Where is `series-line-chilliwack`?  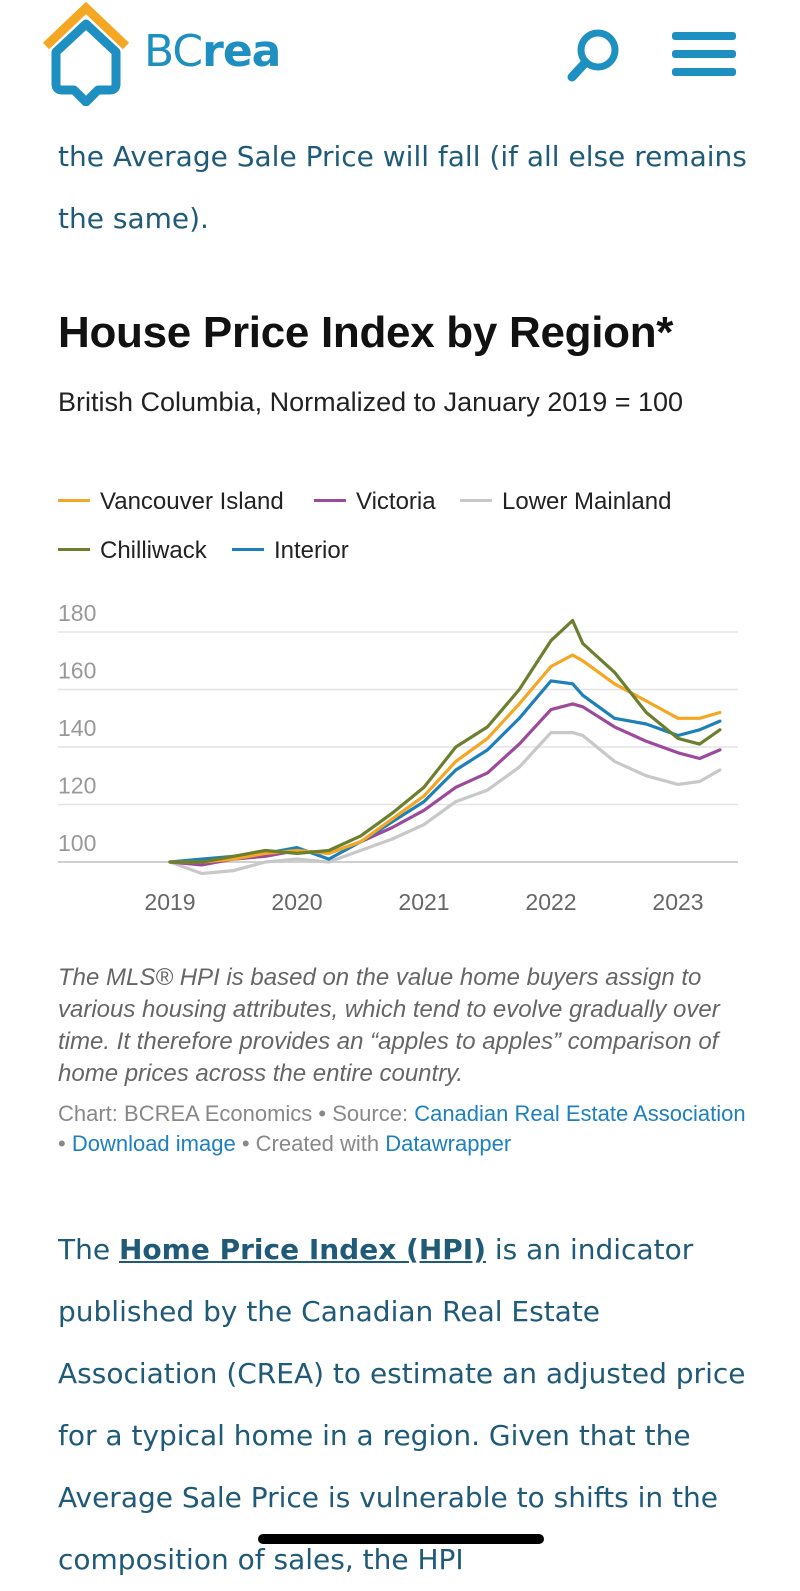
series-line-chilliwack is located at coordinates (445, 741).